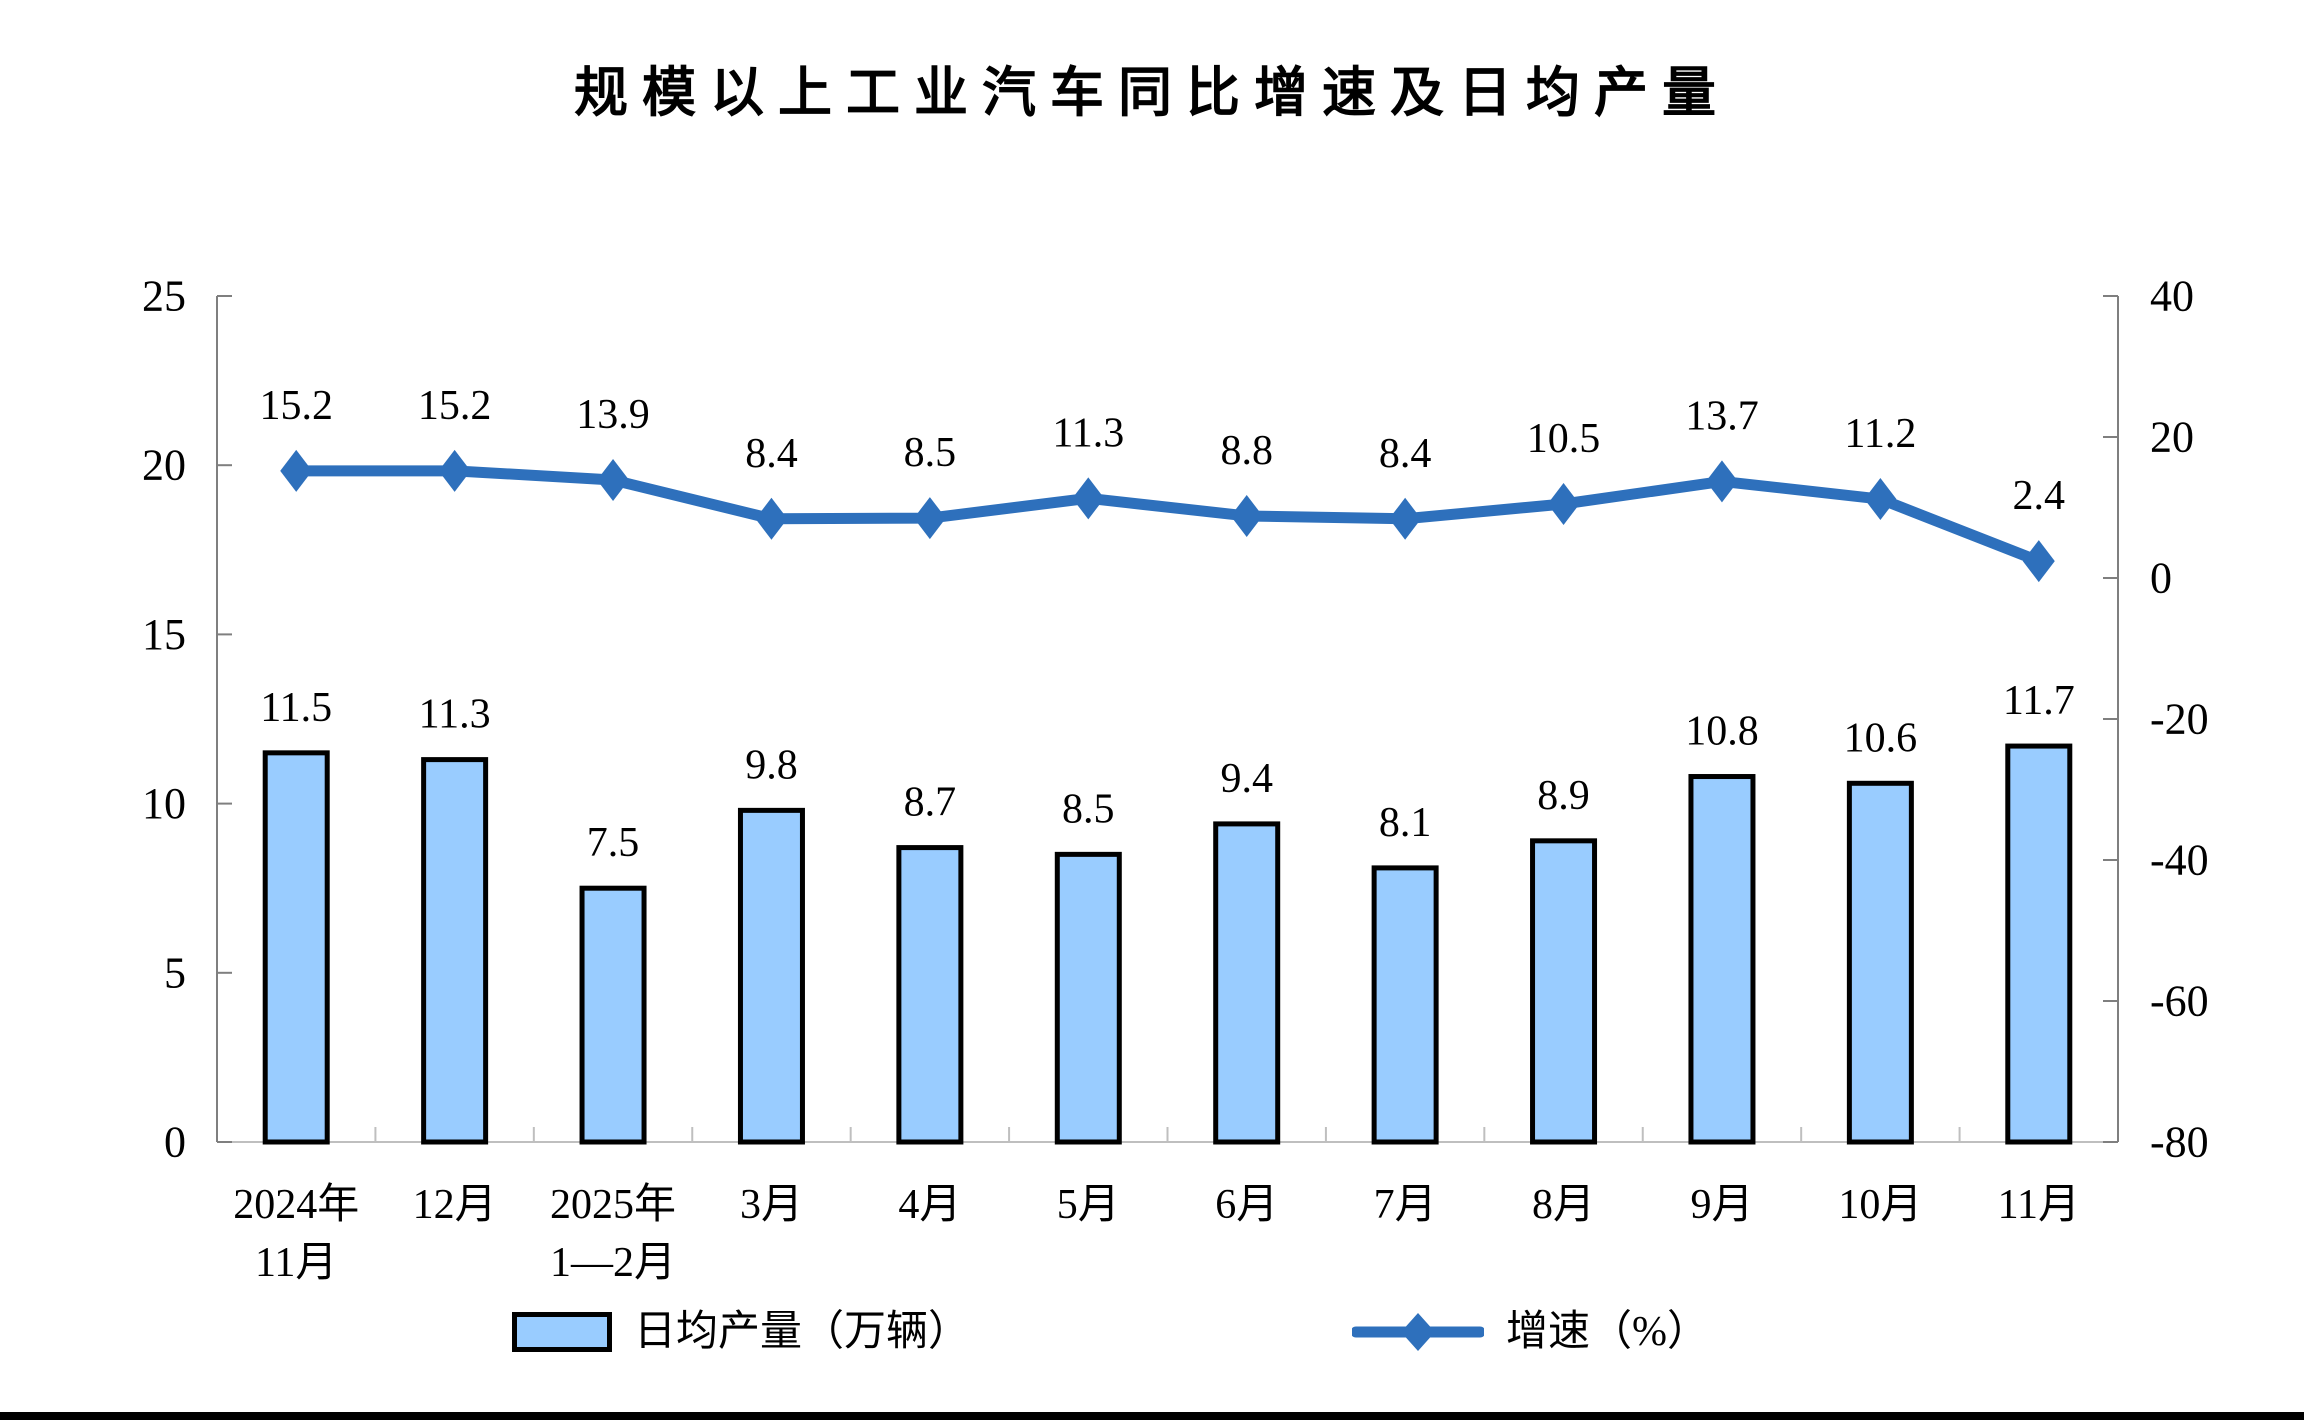  Describe the element at coordinates (1881, 738) in the screenshot. I see `bar-value-label: 10.6` at that location.